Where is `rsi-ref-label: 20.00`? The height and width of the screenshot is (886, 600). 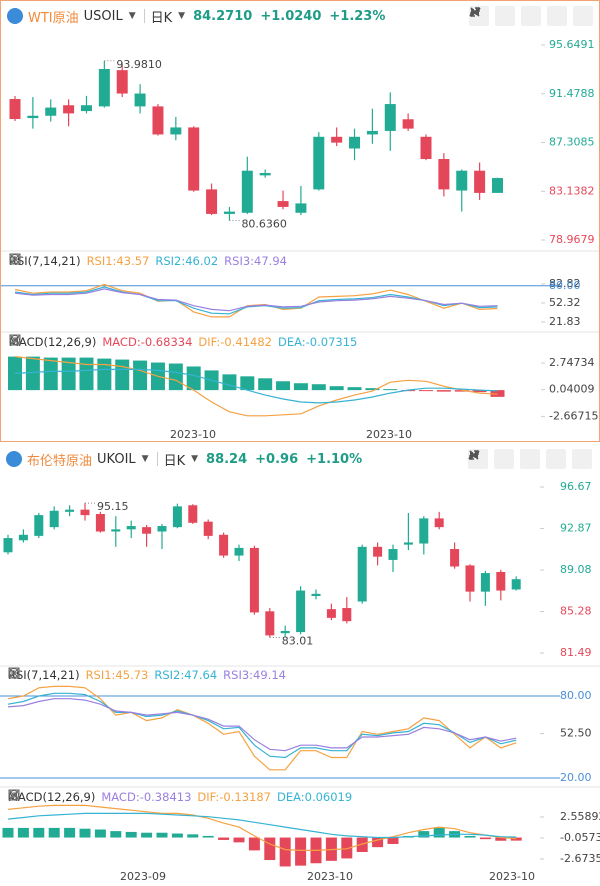
rsi-ref-label: 20.00 is located at coordinates (576, 777).